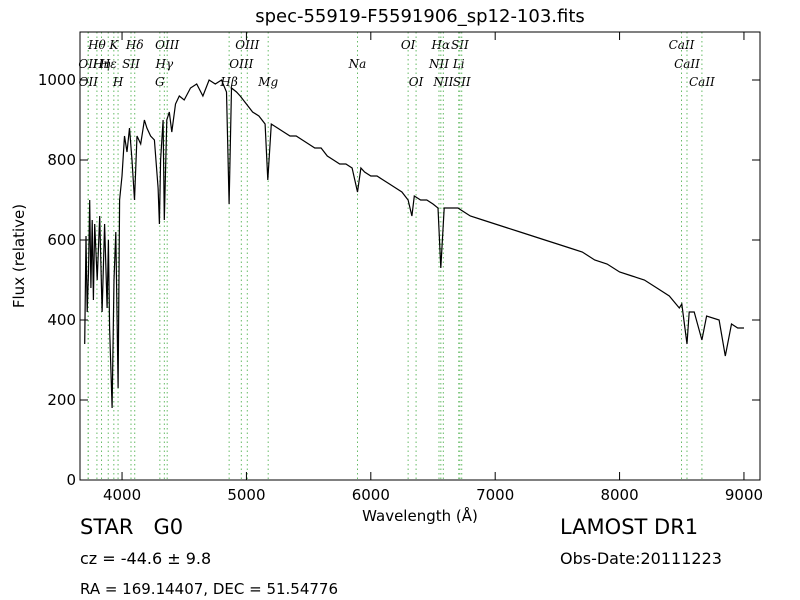 The height and width of the screenshot is (600, 800). I want to click on spectral-line-label: K, so click(113, 45).